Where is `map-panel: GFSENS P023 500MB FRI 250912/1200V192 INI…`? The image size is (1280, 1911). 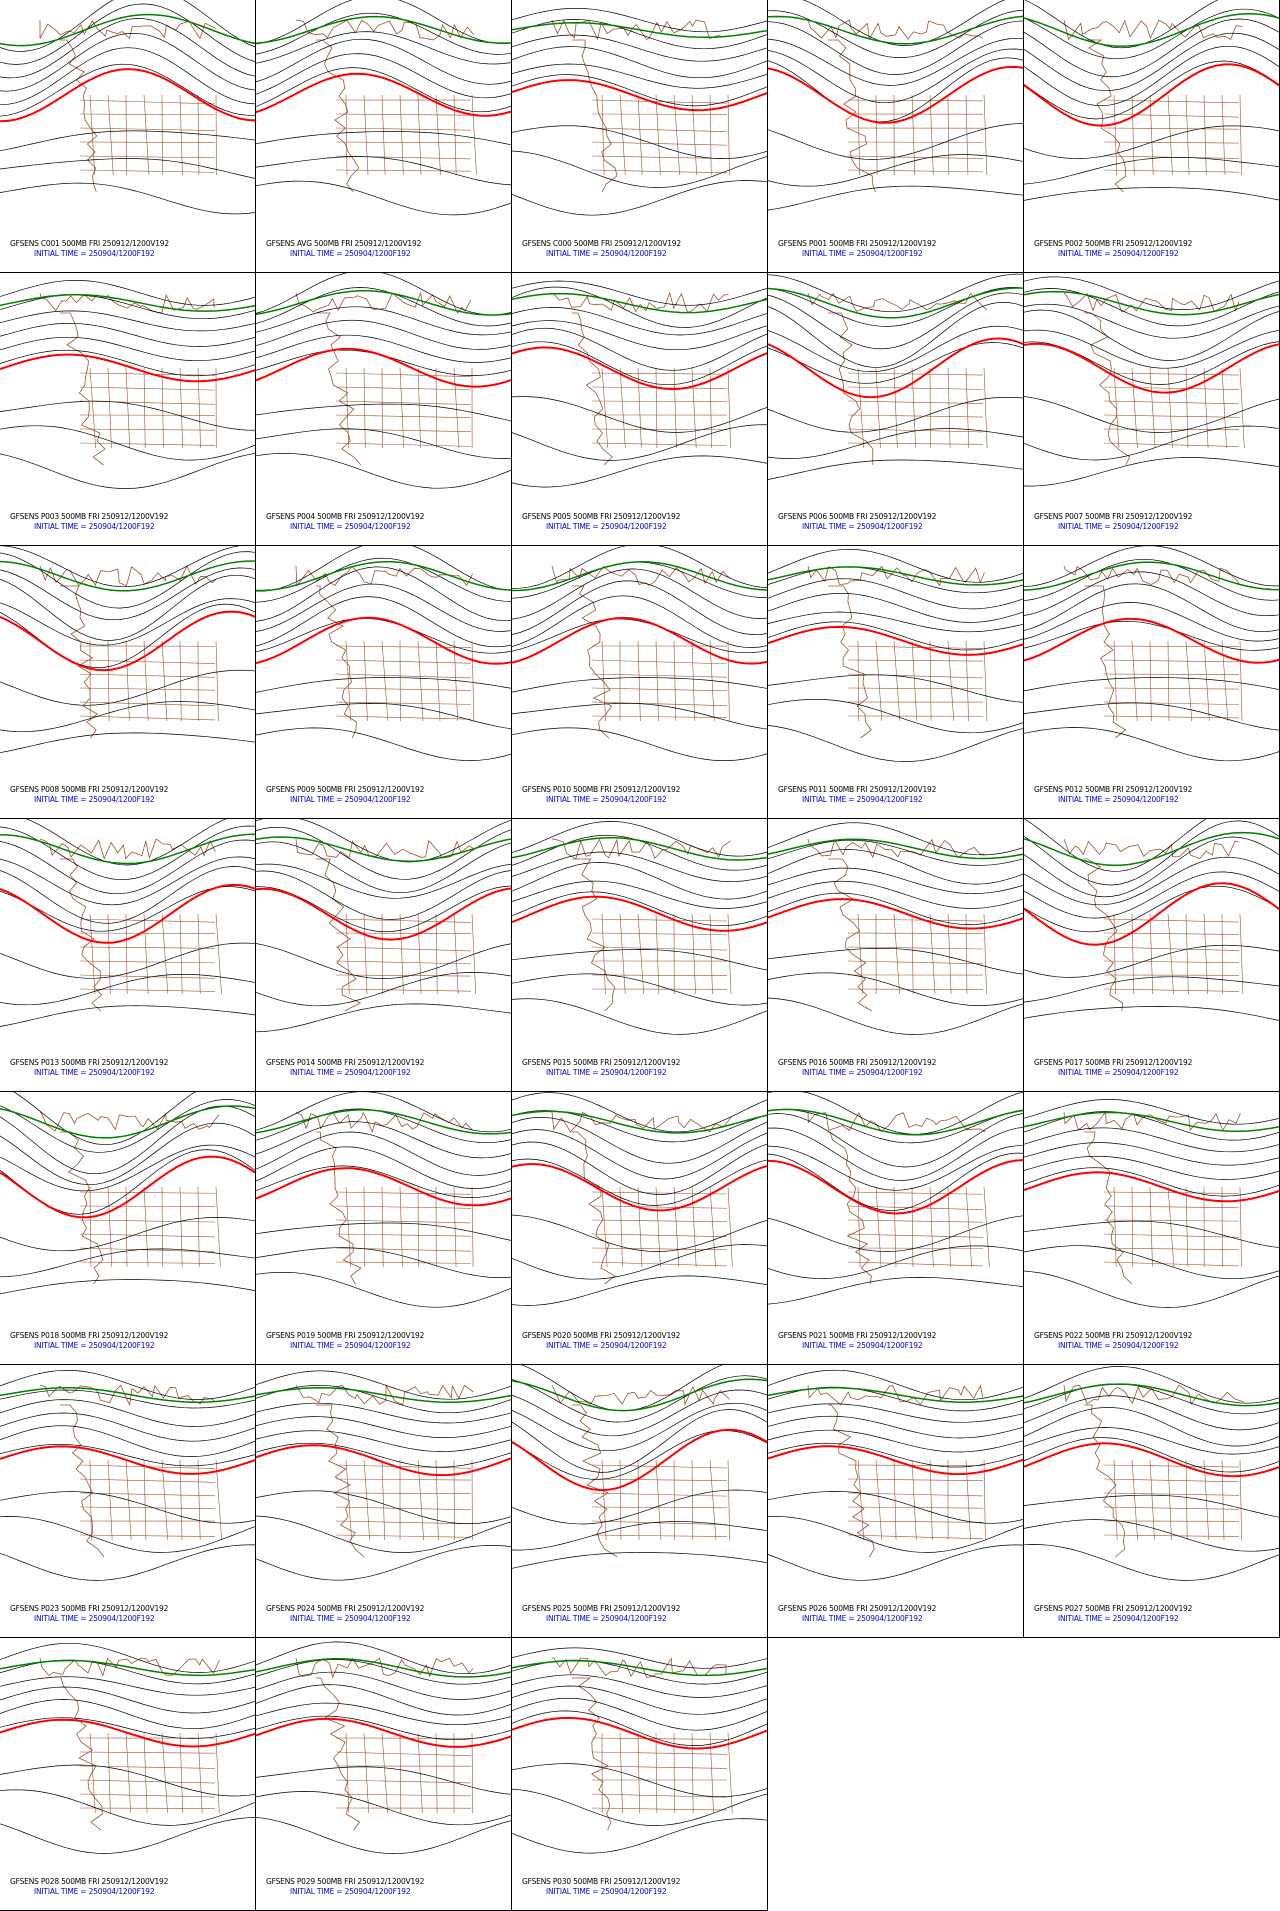
map-panel: GFSENS P023 500MB FRI 250912/1200V192 INI… is located at coordinates (128, 1501).